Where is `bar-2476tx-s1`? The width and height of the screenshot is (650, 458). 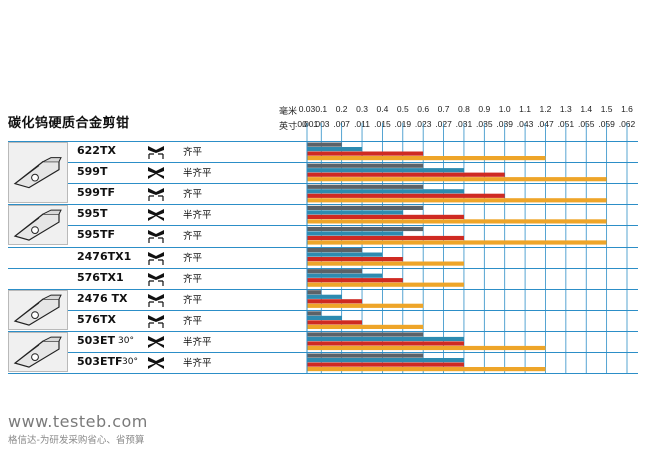
bar-2476tx-s1 is located at coordinates (314, 292).